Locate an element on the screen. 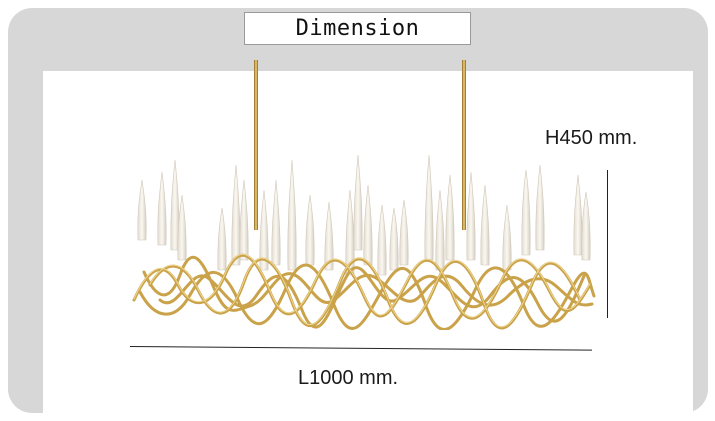 This screenshot has height=421, width=715. length-dimension-label: L1000 mm. is located at coordinates (348, 378).